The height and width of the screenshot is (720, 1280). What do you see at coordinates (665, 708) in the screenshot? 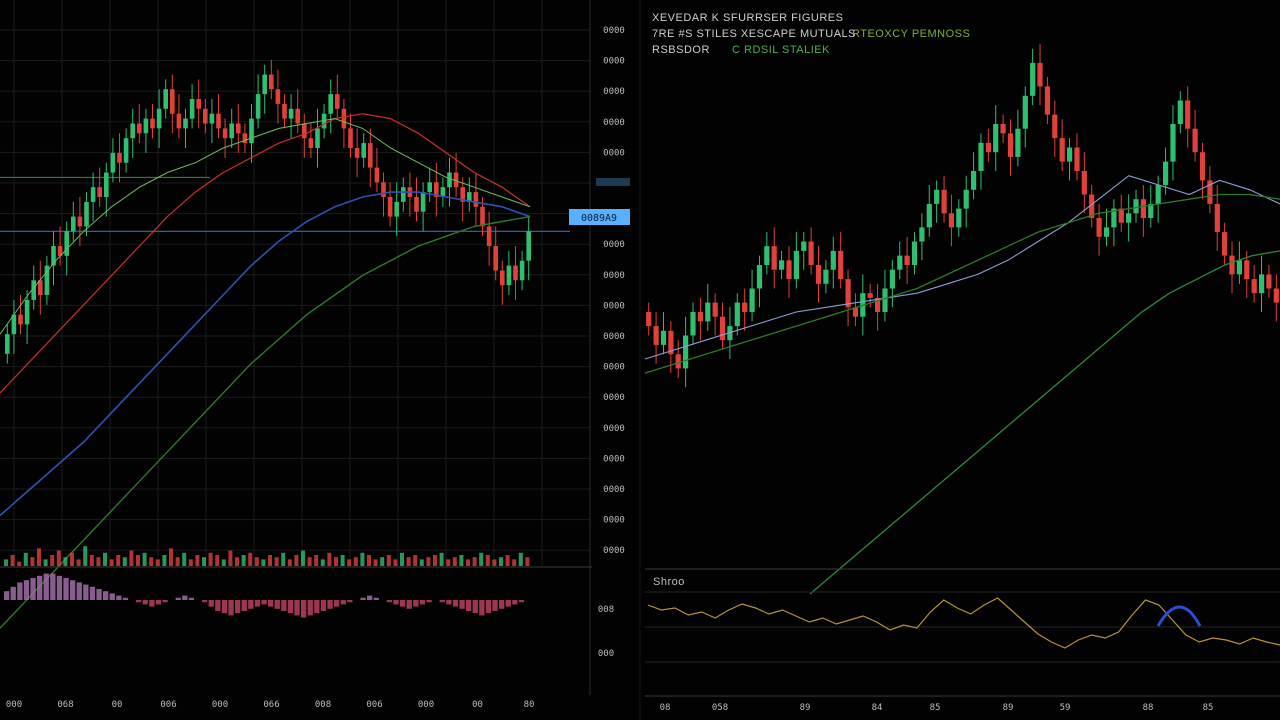
I see `right-x-tick-label: 08` at bounding box center [665, 708].